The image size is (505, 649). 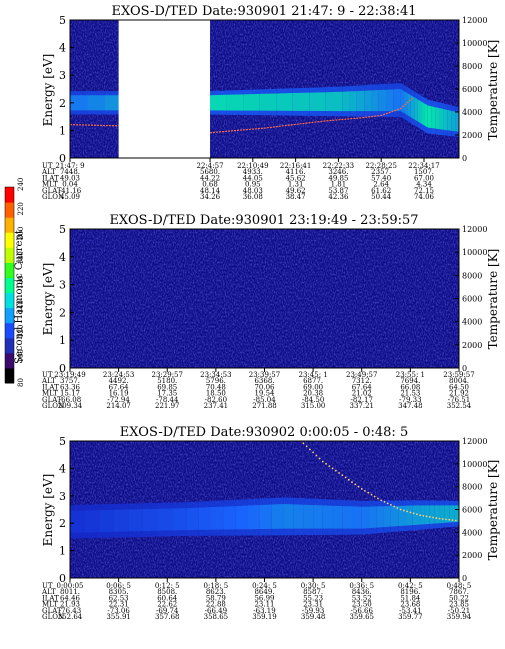 What do you see at coordinates (119, 394) in the screenshot?
I see `orbit-cell: 16.19` at bounding box center [119, 394].